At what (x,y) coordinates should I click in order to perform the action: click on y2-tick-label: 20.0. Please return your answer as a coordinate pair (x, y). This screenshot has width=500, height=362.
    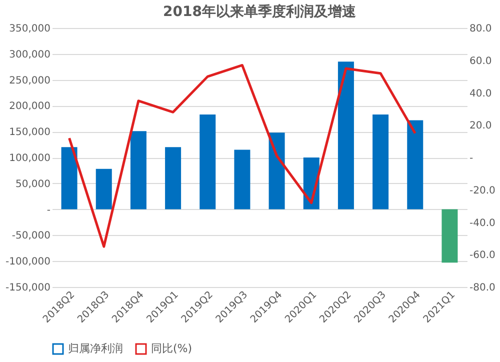
    Looking at the image, I should click on (481, 126).